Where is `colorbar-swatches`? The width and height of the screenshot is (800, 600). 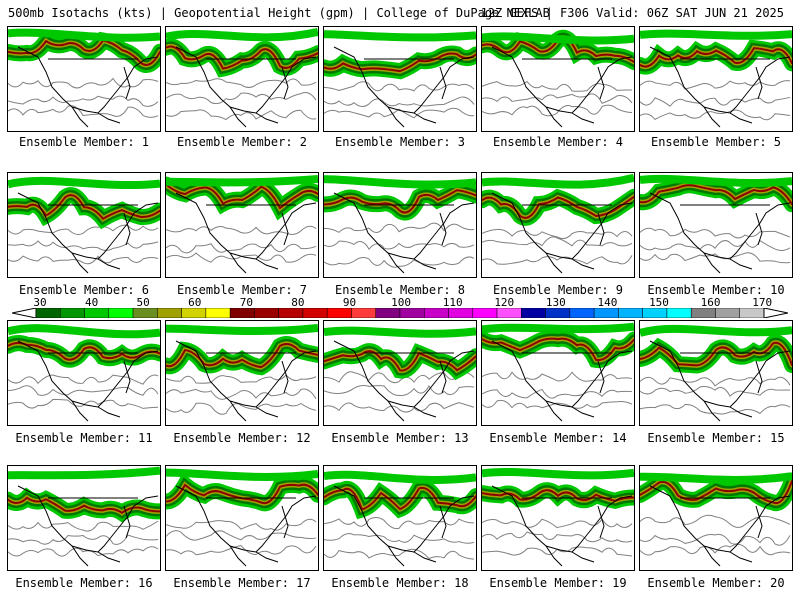 colorbar-swatches is located at coordinates (400, 313).